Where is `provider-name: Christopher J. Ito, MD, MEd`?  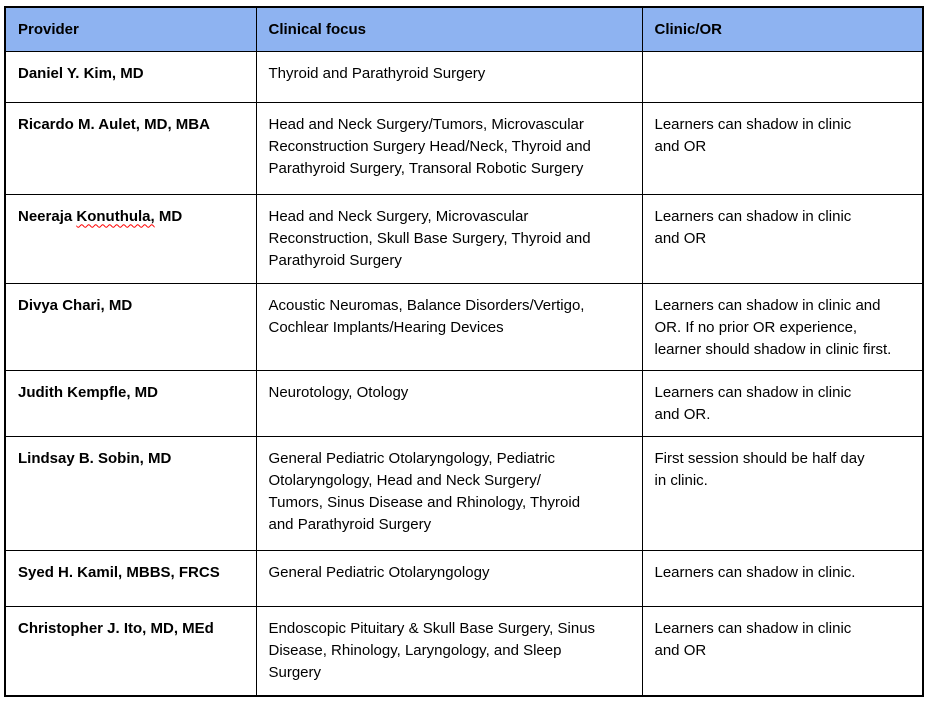
provider-name: Christopher J. Ito, MD, MEd is located at coordinates (116, 628).